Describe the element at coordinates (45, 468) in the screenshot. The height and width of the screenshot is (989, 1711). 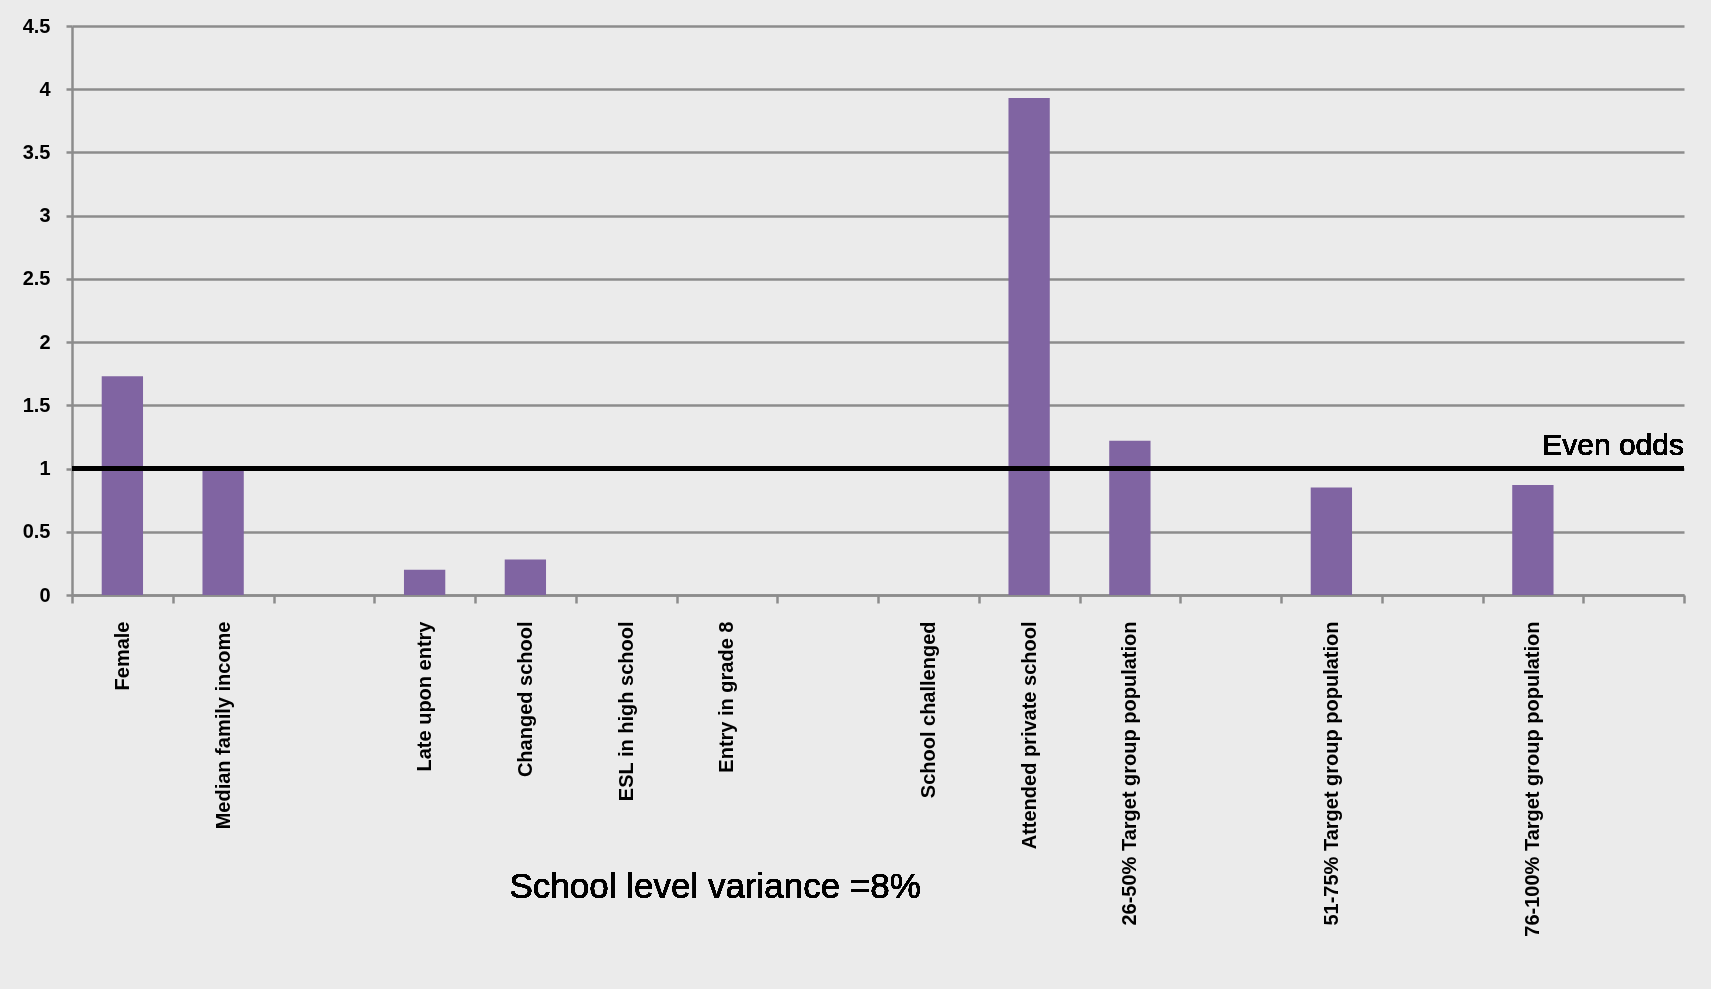
I see `y-tick-label: 1` at that location.